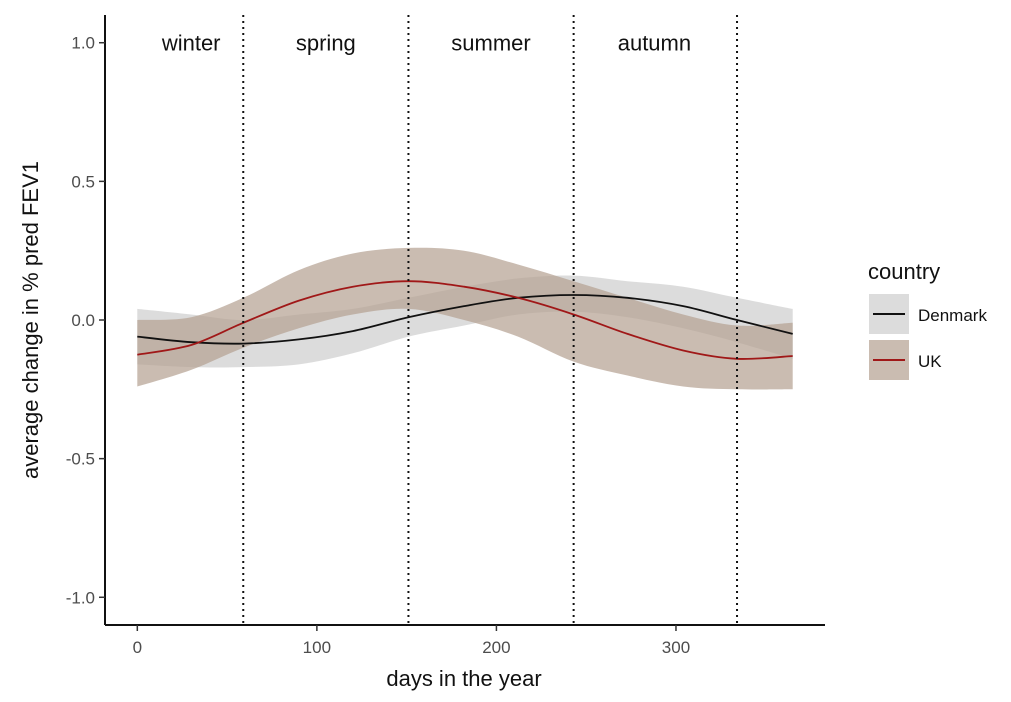 The width and height of the screenshot is (1011, 702). What do you see at coordinates (83, 181) in the screenshot?
I see `y-tick-label: 0.5` at bounding box center [83, 181].